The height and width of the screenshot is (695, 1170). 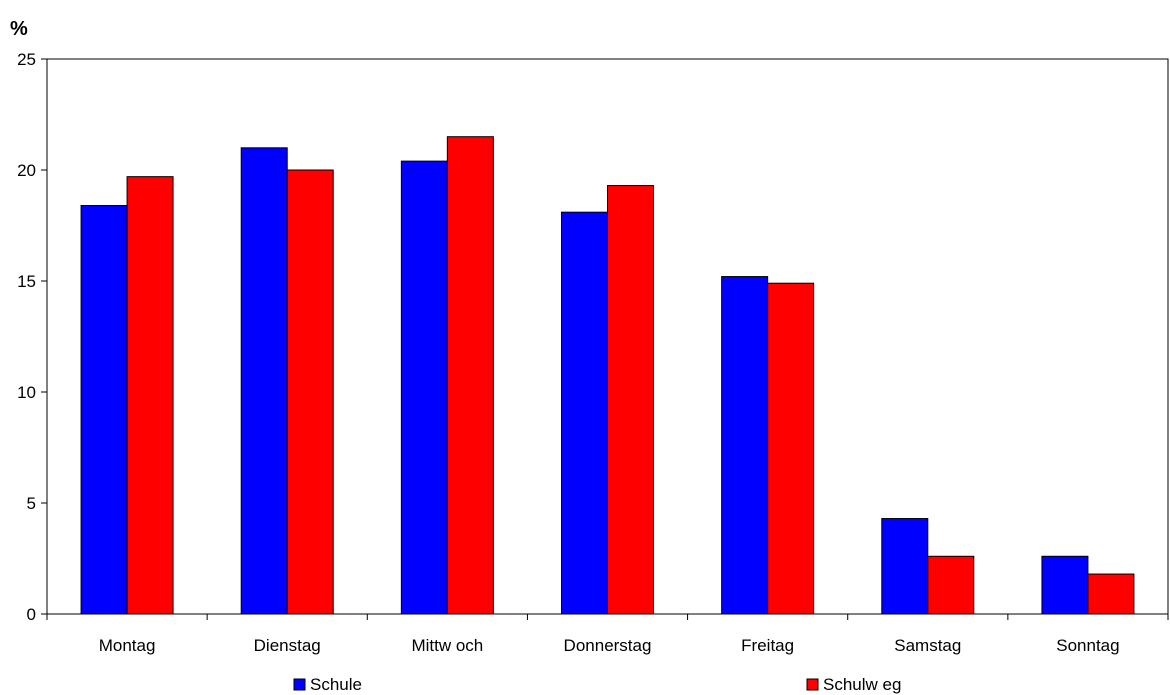 What do you see at coordinates (26, 59) in the screenshot?
I see `y-tick-label: 25` at bounding box center [26, 59].